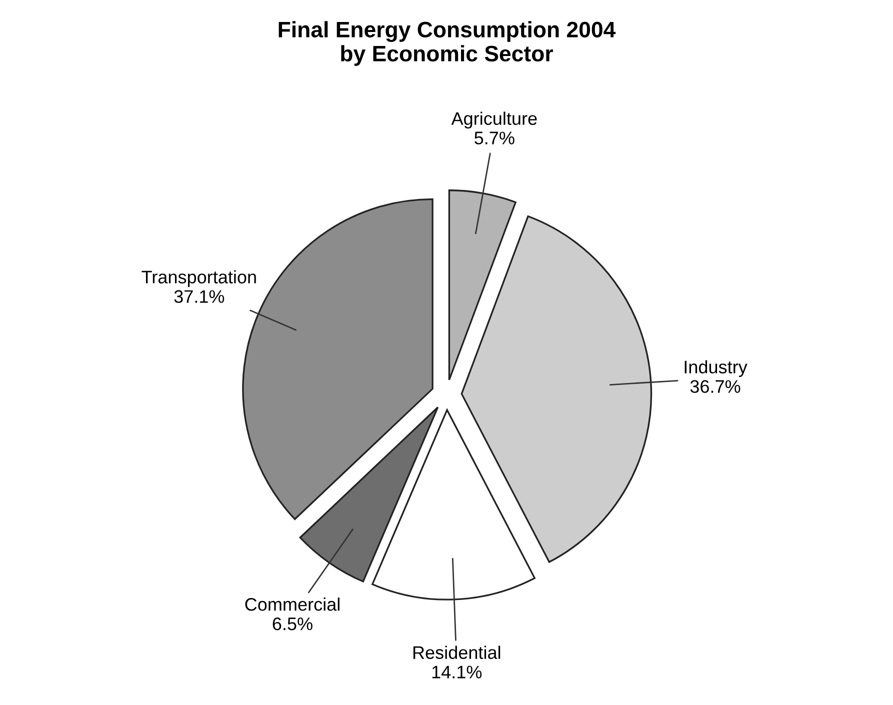  What do you see at coordinates (456, 652) in the screenshot?
I see `slice-label: Residential` at bounding box center [456, 652].